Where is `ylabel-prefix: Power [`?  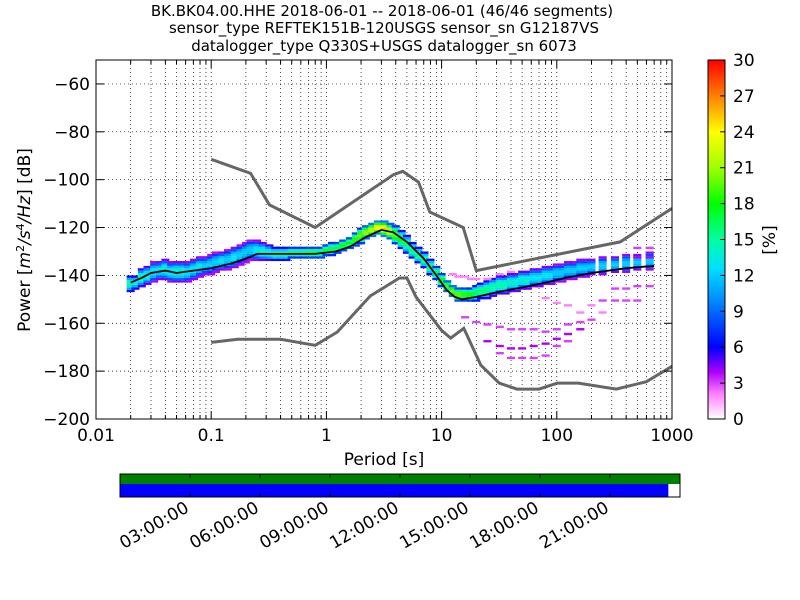 ylabel-prefix: Power [ is located at coordinates (25, 299).